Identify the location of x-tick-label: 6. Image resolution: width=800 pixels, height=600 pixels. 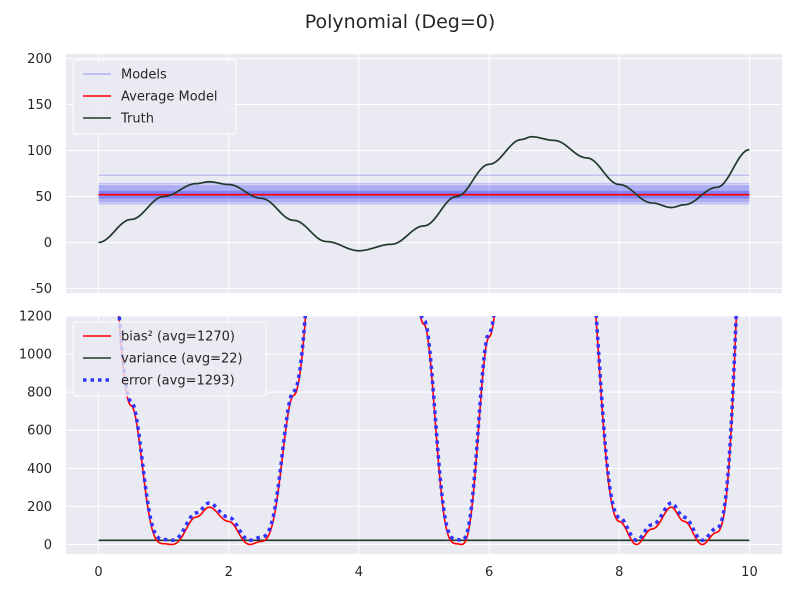
(489, 572).